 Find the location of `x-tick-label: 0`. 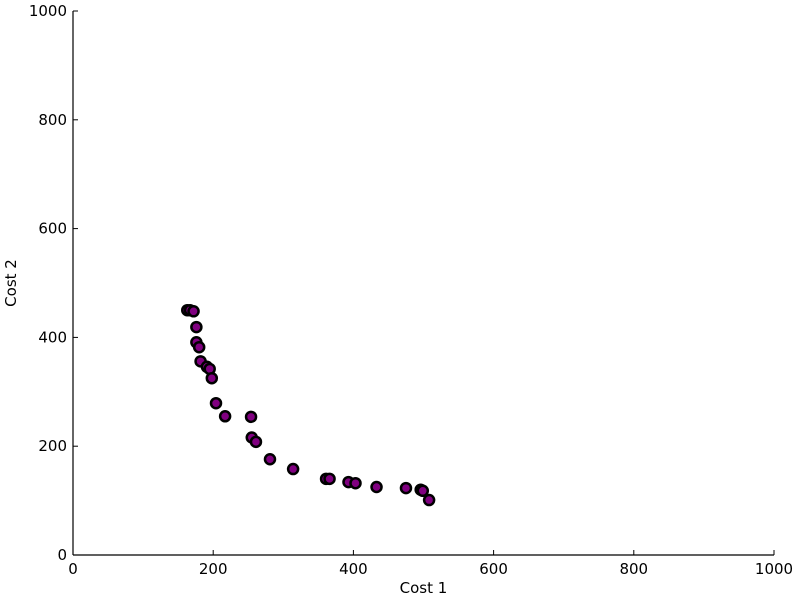

x-tick-label: 0 is located at coordinates (73, 569).